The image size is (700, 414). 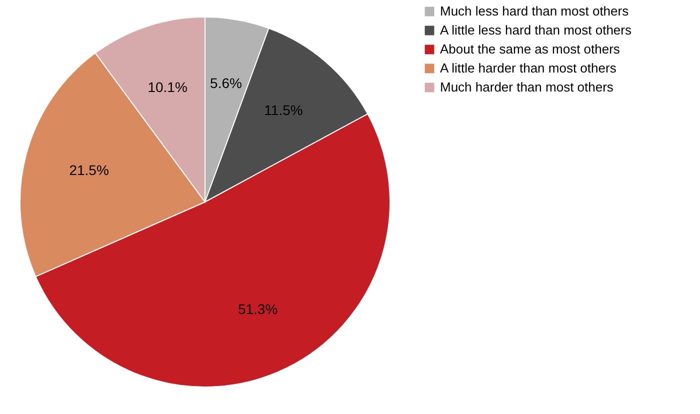 I want to click on data-label: 21.5%, so click(x=89, y=170).